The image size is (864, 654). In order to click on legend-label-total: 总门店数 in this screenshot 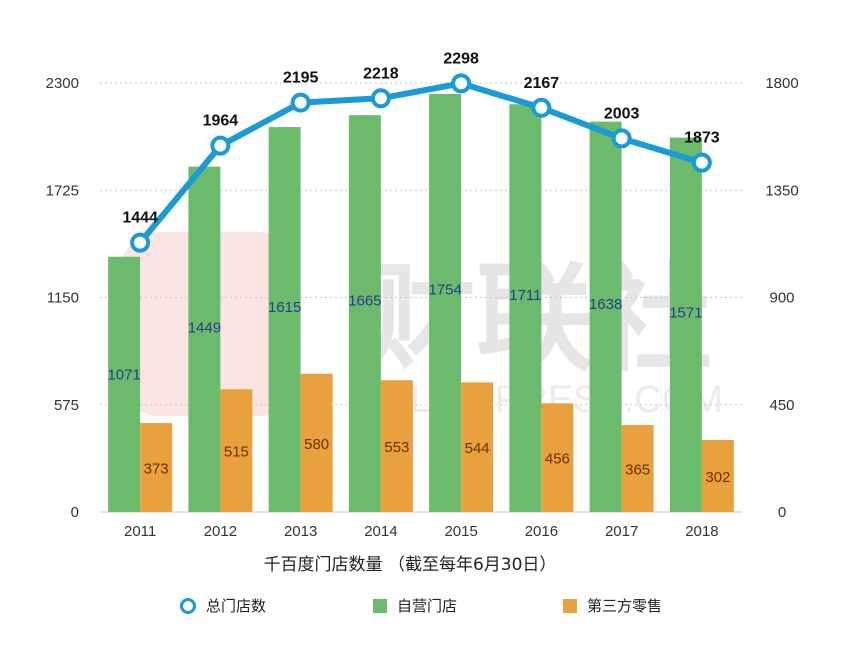, I will do `click(236, 606)`.